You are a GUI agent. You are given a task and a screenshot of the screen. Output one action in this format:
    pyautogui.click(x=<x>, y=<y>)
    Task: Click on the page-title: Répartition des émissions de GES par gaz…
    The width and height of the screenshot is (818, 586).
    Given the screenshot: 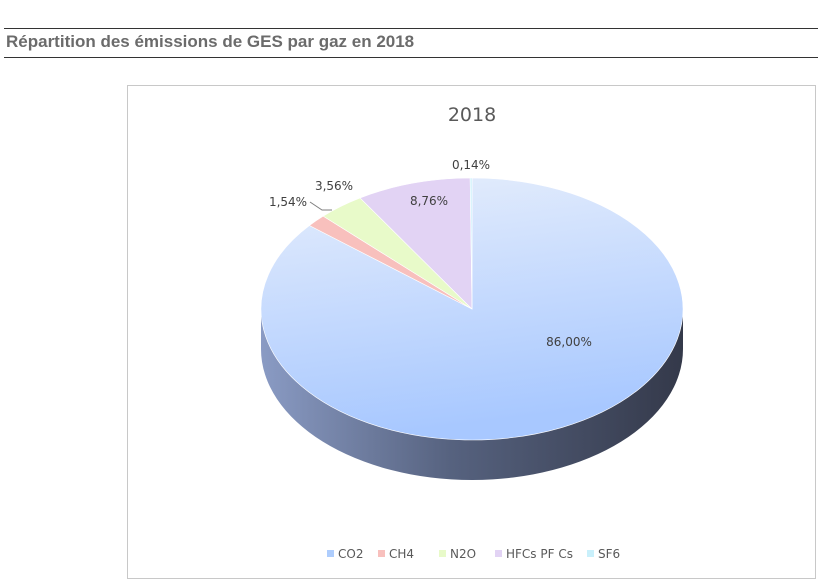 What is the action you would take?
    pyautogui.click(x=210, y=41)
    